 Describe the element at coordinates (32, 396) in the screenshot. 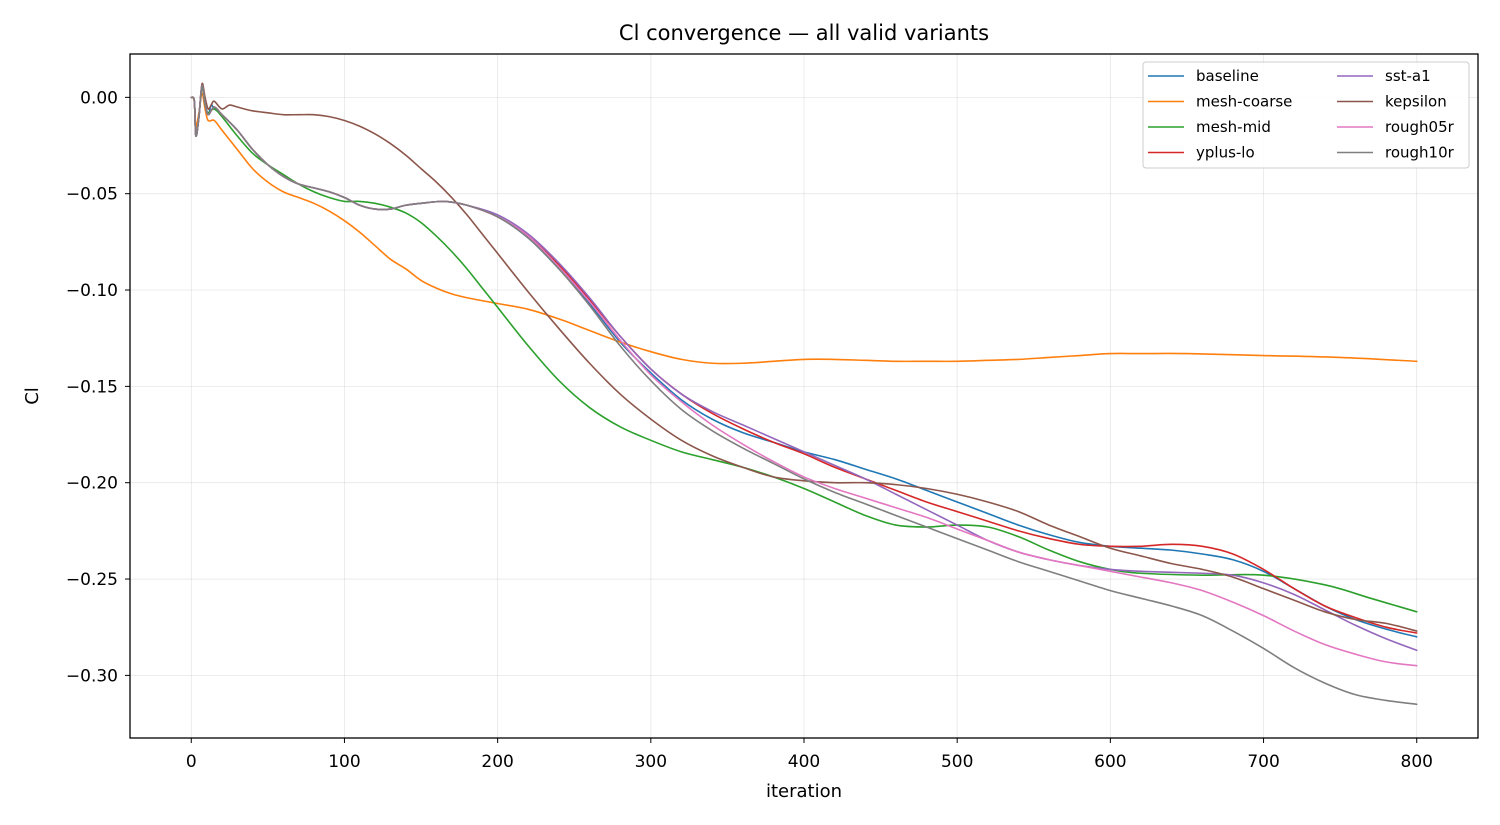

I see `y-axis-label: Cl` at that location.